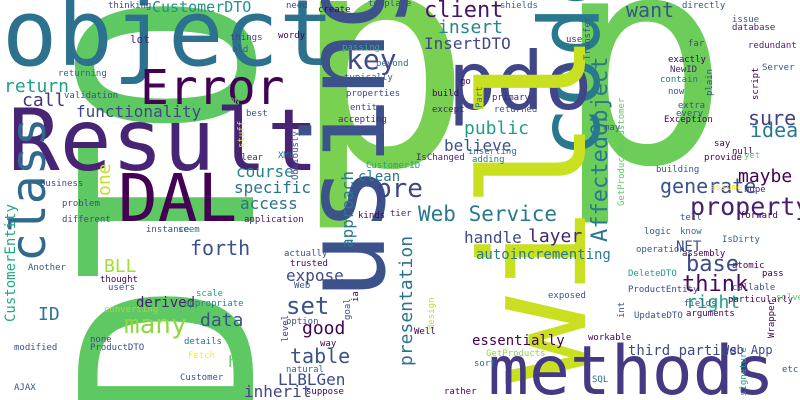 The width and height of the screenshot is (800, 400). I want to click on word-web-service: Web Service, so click(488, 214).